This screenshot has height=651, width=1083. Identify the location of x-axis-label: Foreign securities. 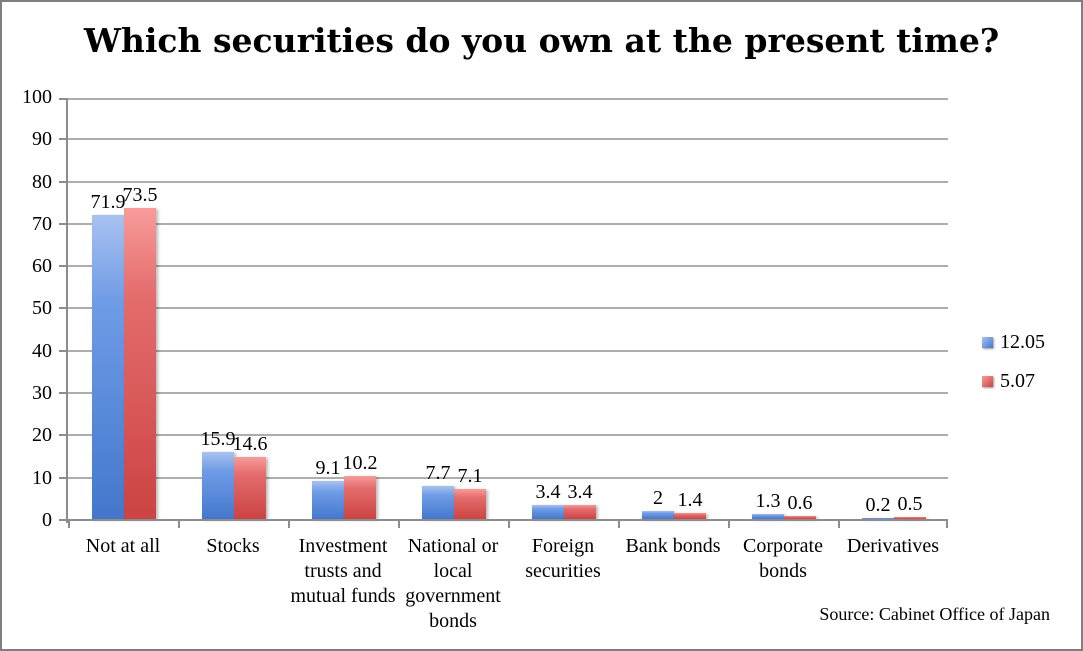
(563, 558).